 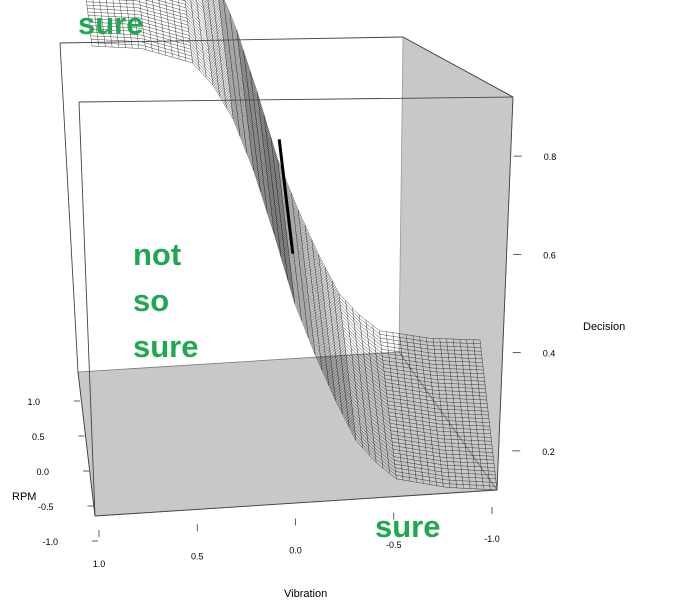 I want to click on x-axis-tick-label: 1.0, so click(x=99, y=564).